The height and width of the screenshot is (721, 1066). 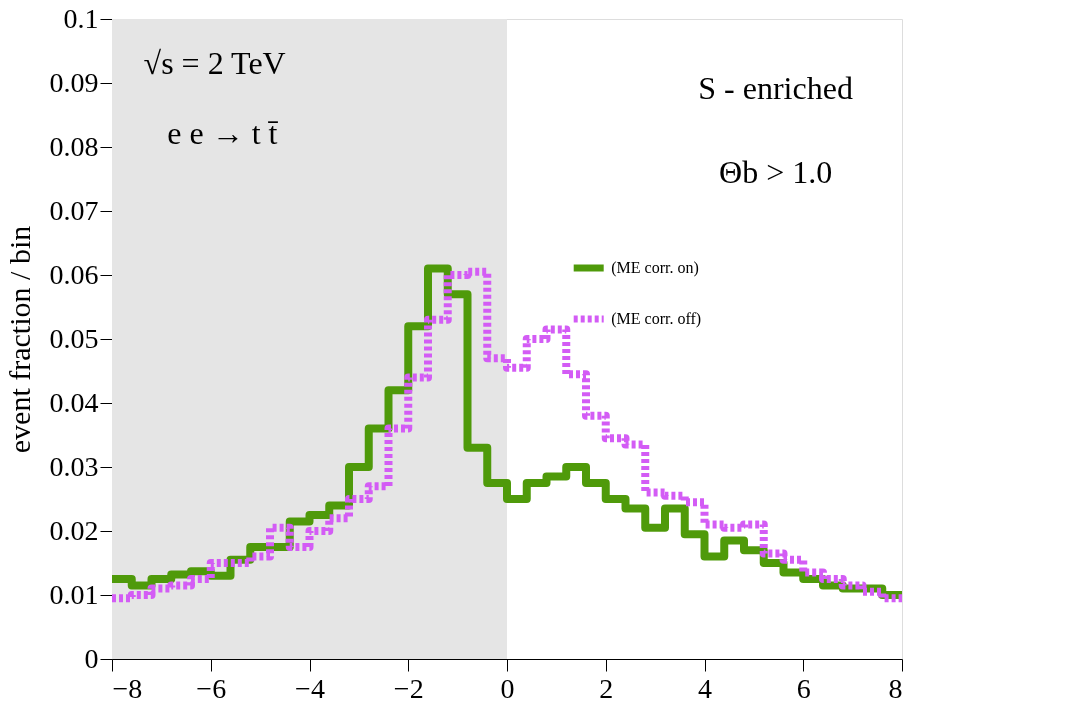 I want to click on y-tick-label: 0.02, so click(x=74, y=530).